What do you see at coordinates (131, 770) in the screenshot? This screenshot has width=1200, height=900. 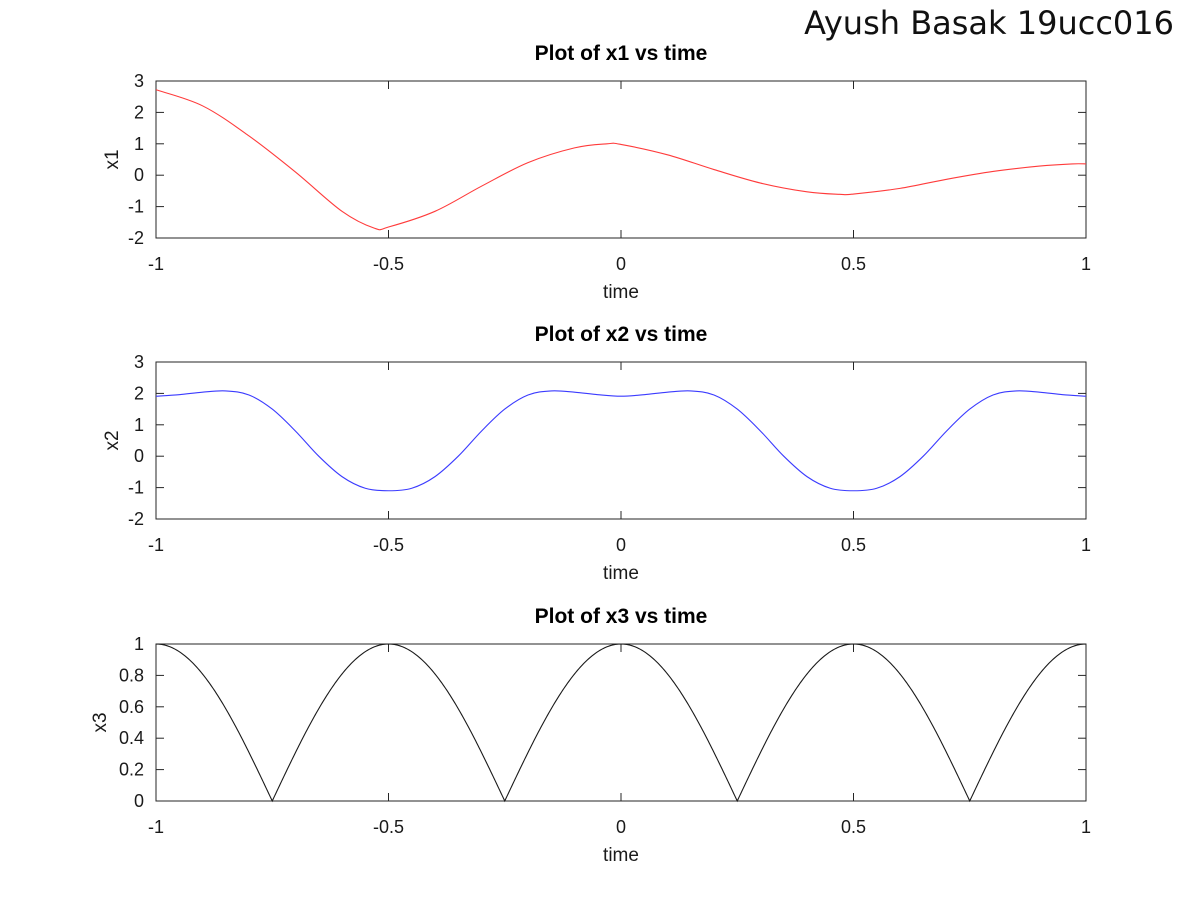 I see `y-tick-label: 0.2` at bounding box center [131, 770].